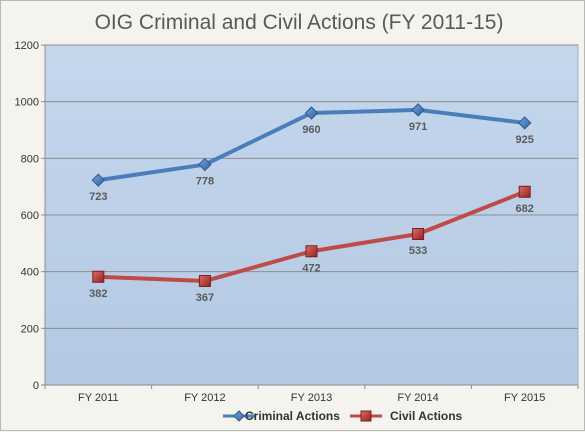 Image resolution: width=585 pixels, height=432 pixels. I want to click on y-tick-label: 1000, so click(27, 103).